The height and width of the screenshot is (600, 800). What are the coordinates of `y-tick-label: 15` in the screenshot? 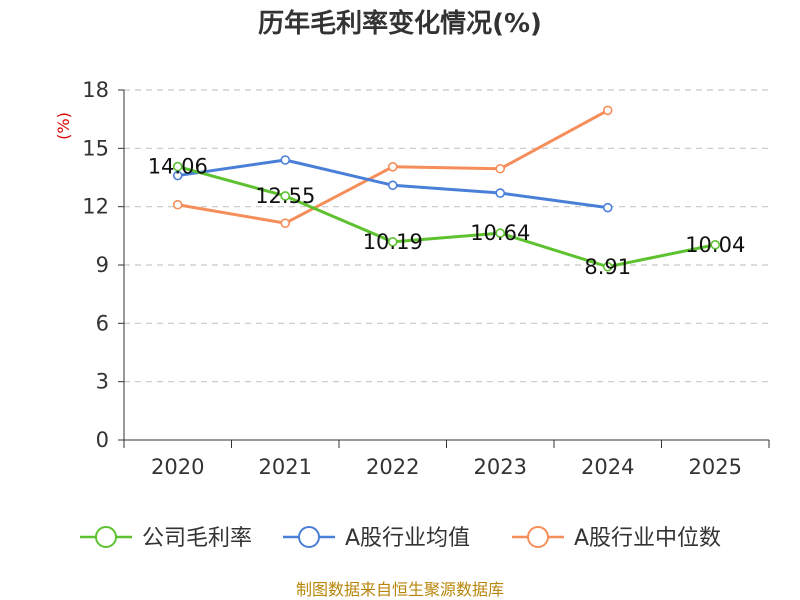 It's located at (95, 148).